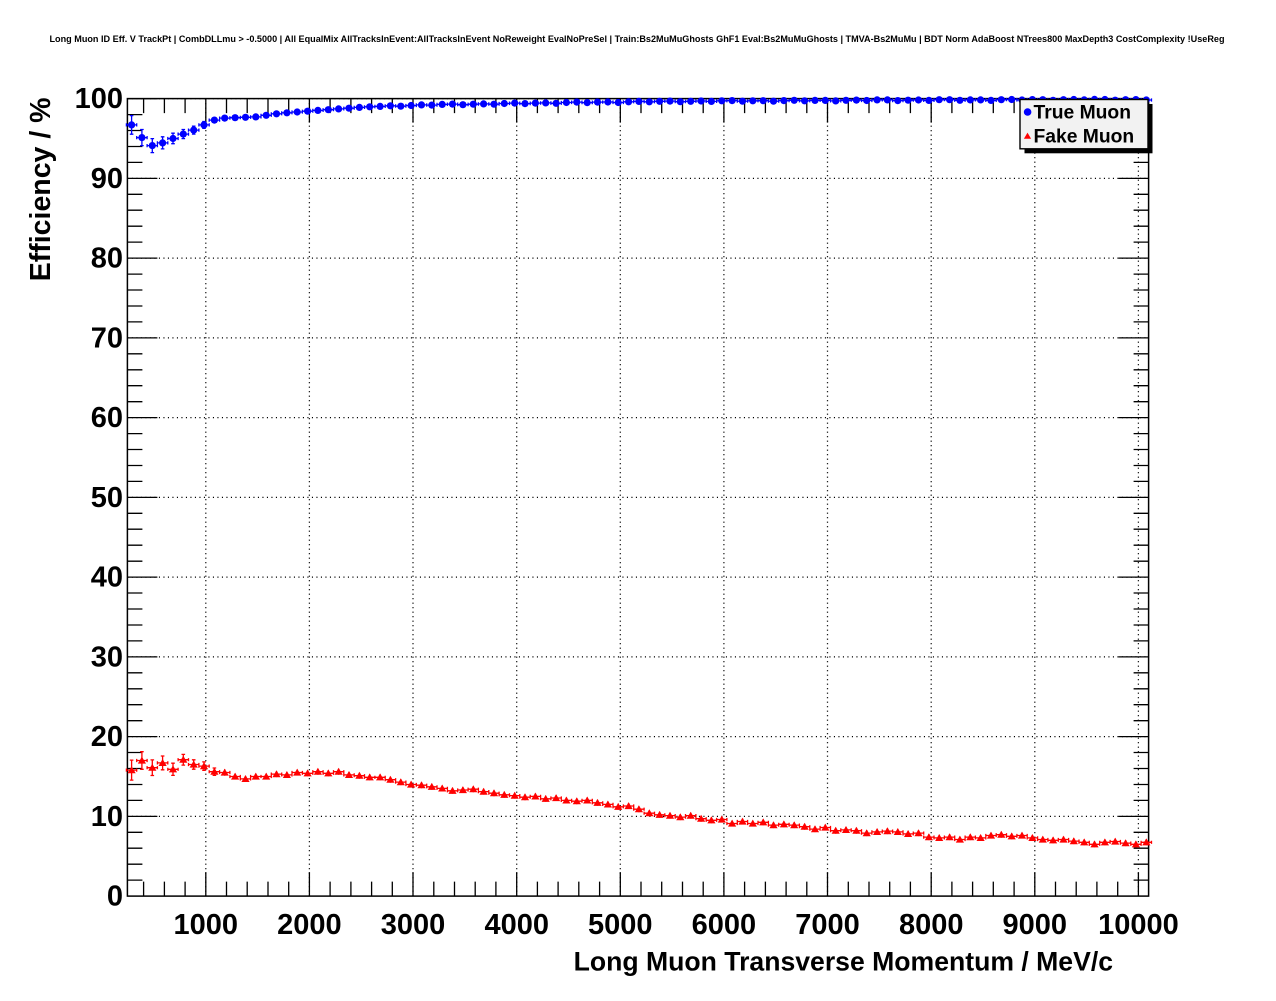 This screenshot has width=1276, height=1001. I want to click on svg-text: 60, so click(107, 418).